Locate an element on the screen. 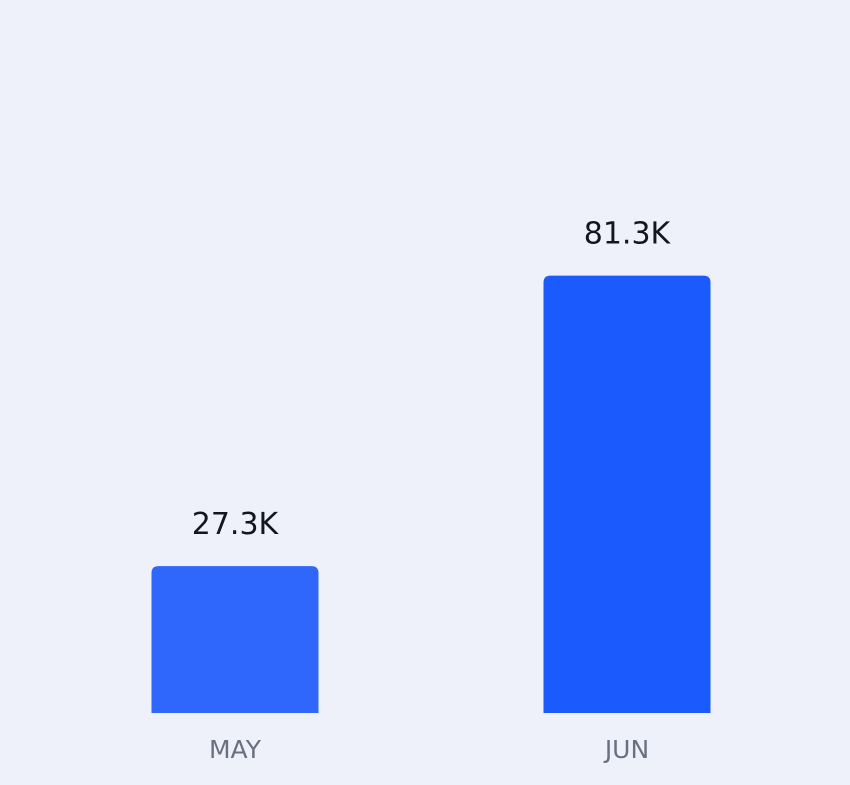 The image size is (850, 785). bar-may is located at coordinates (235, 639).